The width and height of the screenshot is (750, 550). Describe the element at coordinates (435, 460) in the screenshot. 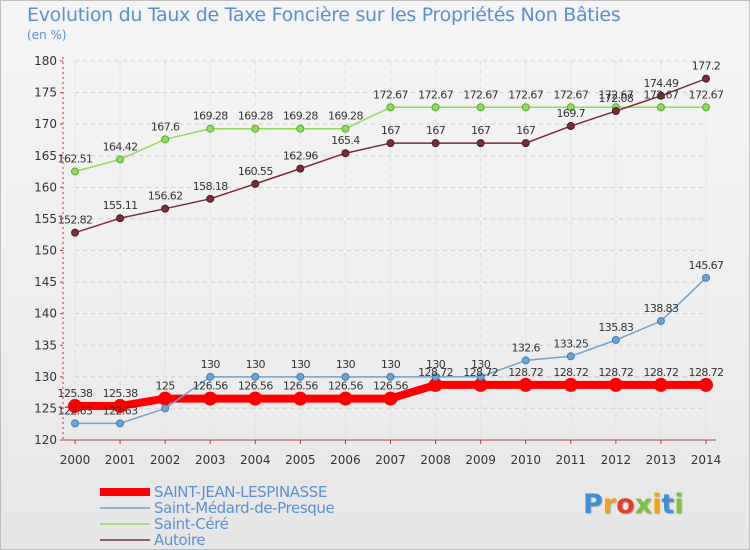

I see `x-tick-label: 2008` at that location.